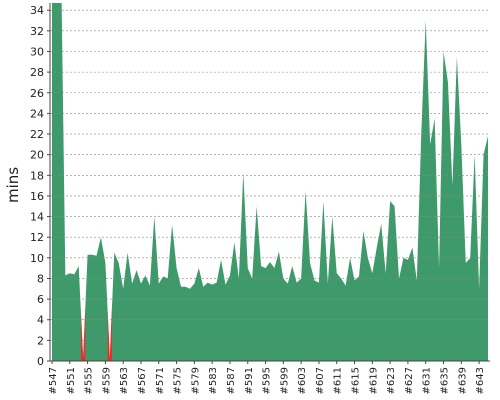  Describe the element at coordinates (37, 72) in the screenshot. I see `y-tick-label: 28` at that location.